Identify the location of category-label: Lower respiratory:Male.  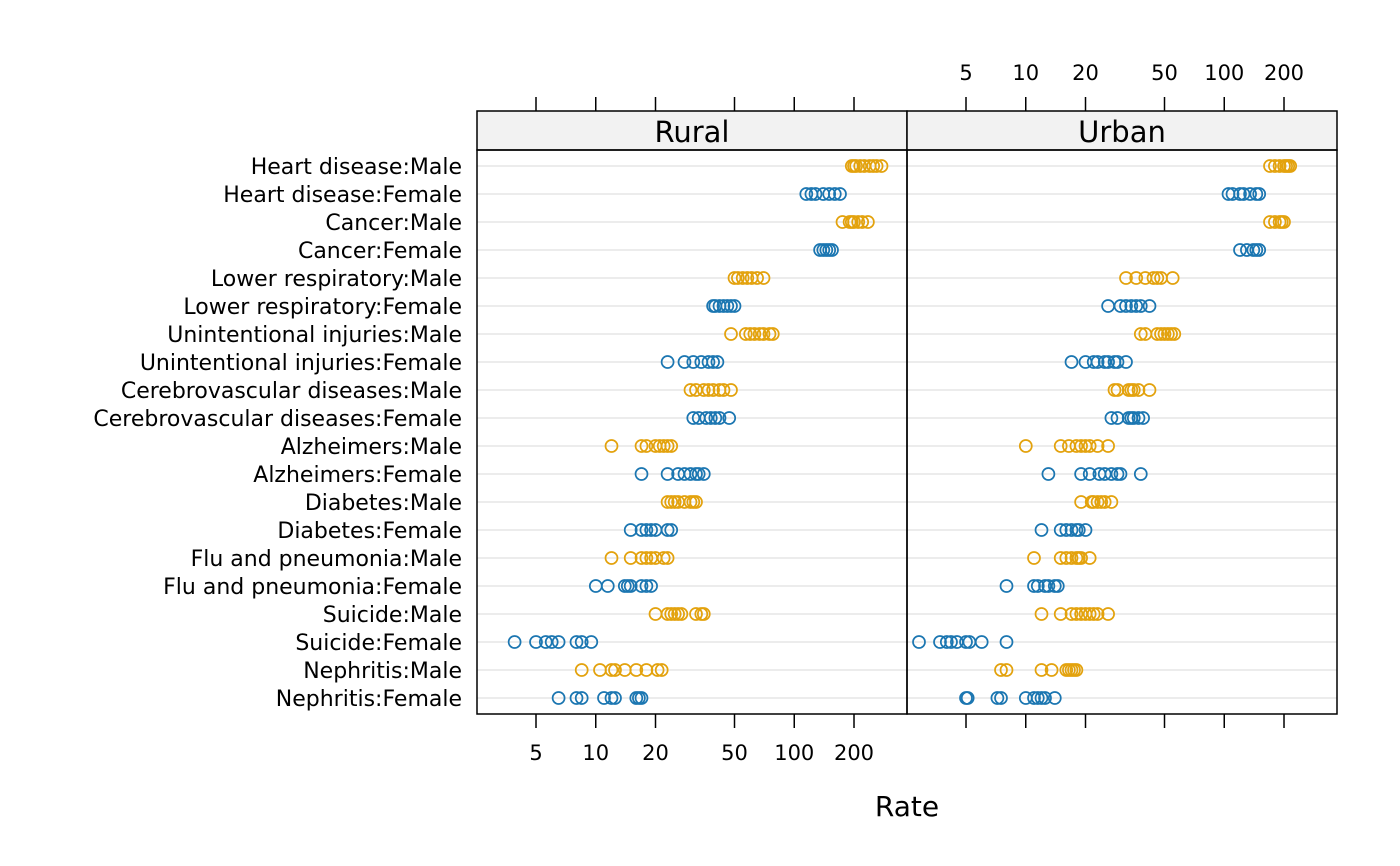
(336, 279).